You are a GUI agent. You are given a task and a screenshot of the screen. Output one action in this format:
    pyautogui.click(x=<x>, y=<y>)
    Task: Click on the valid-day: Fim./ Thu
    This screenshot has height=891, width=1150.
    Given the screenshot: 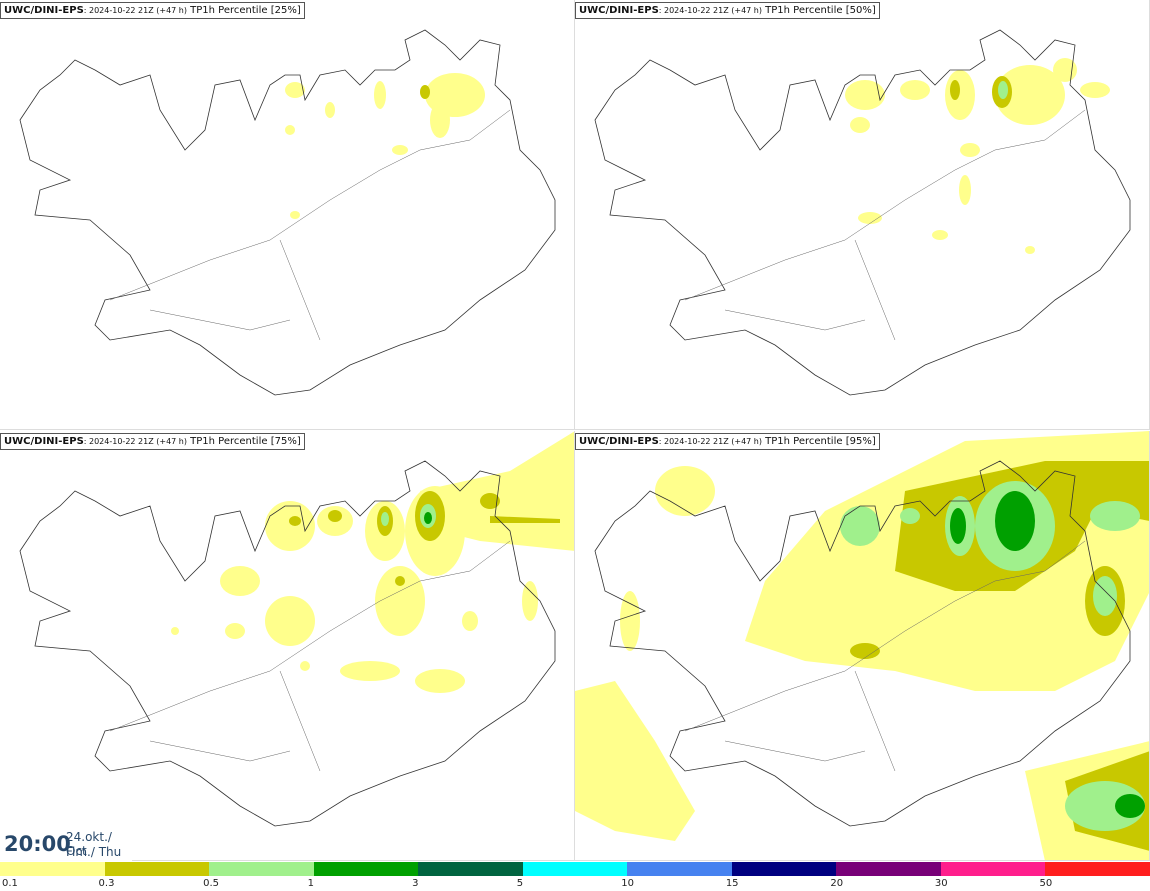 What is the action you would take?
    pyautogui.click(x=94, y=852)
    